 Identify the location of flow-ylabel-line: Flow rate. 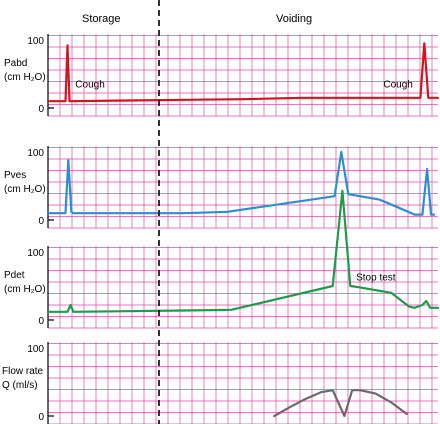
(23, 371).